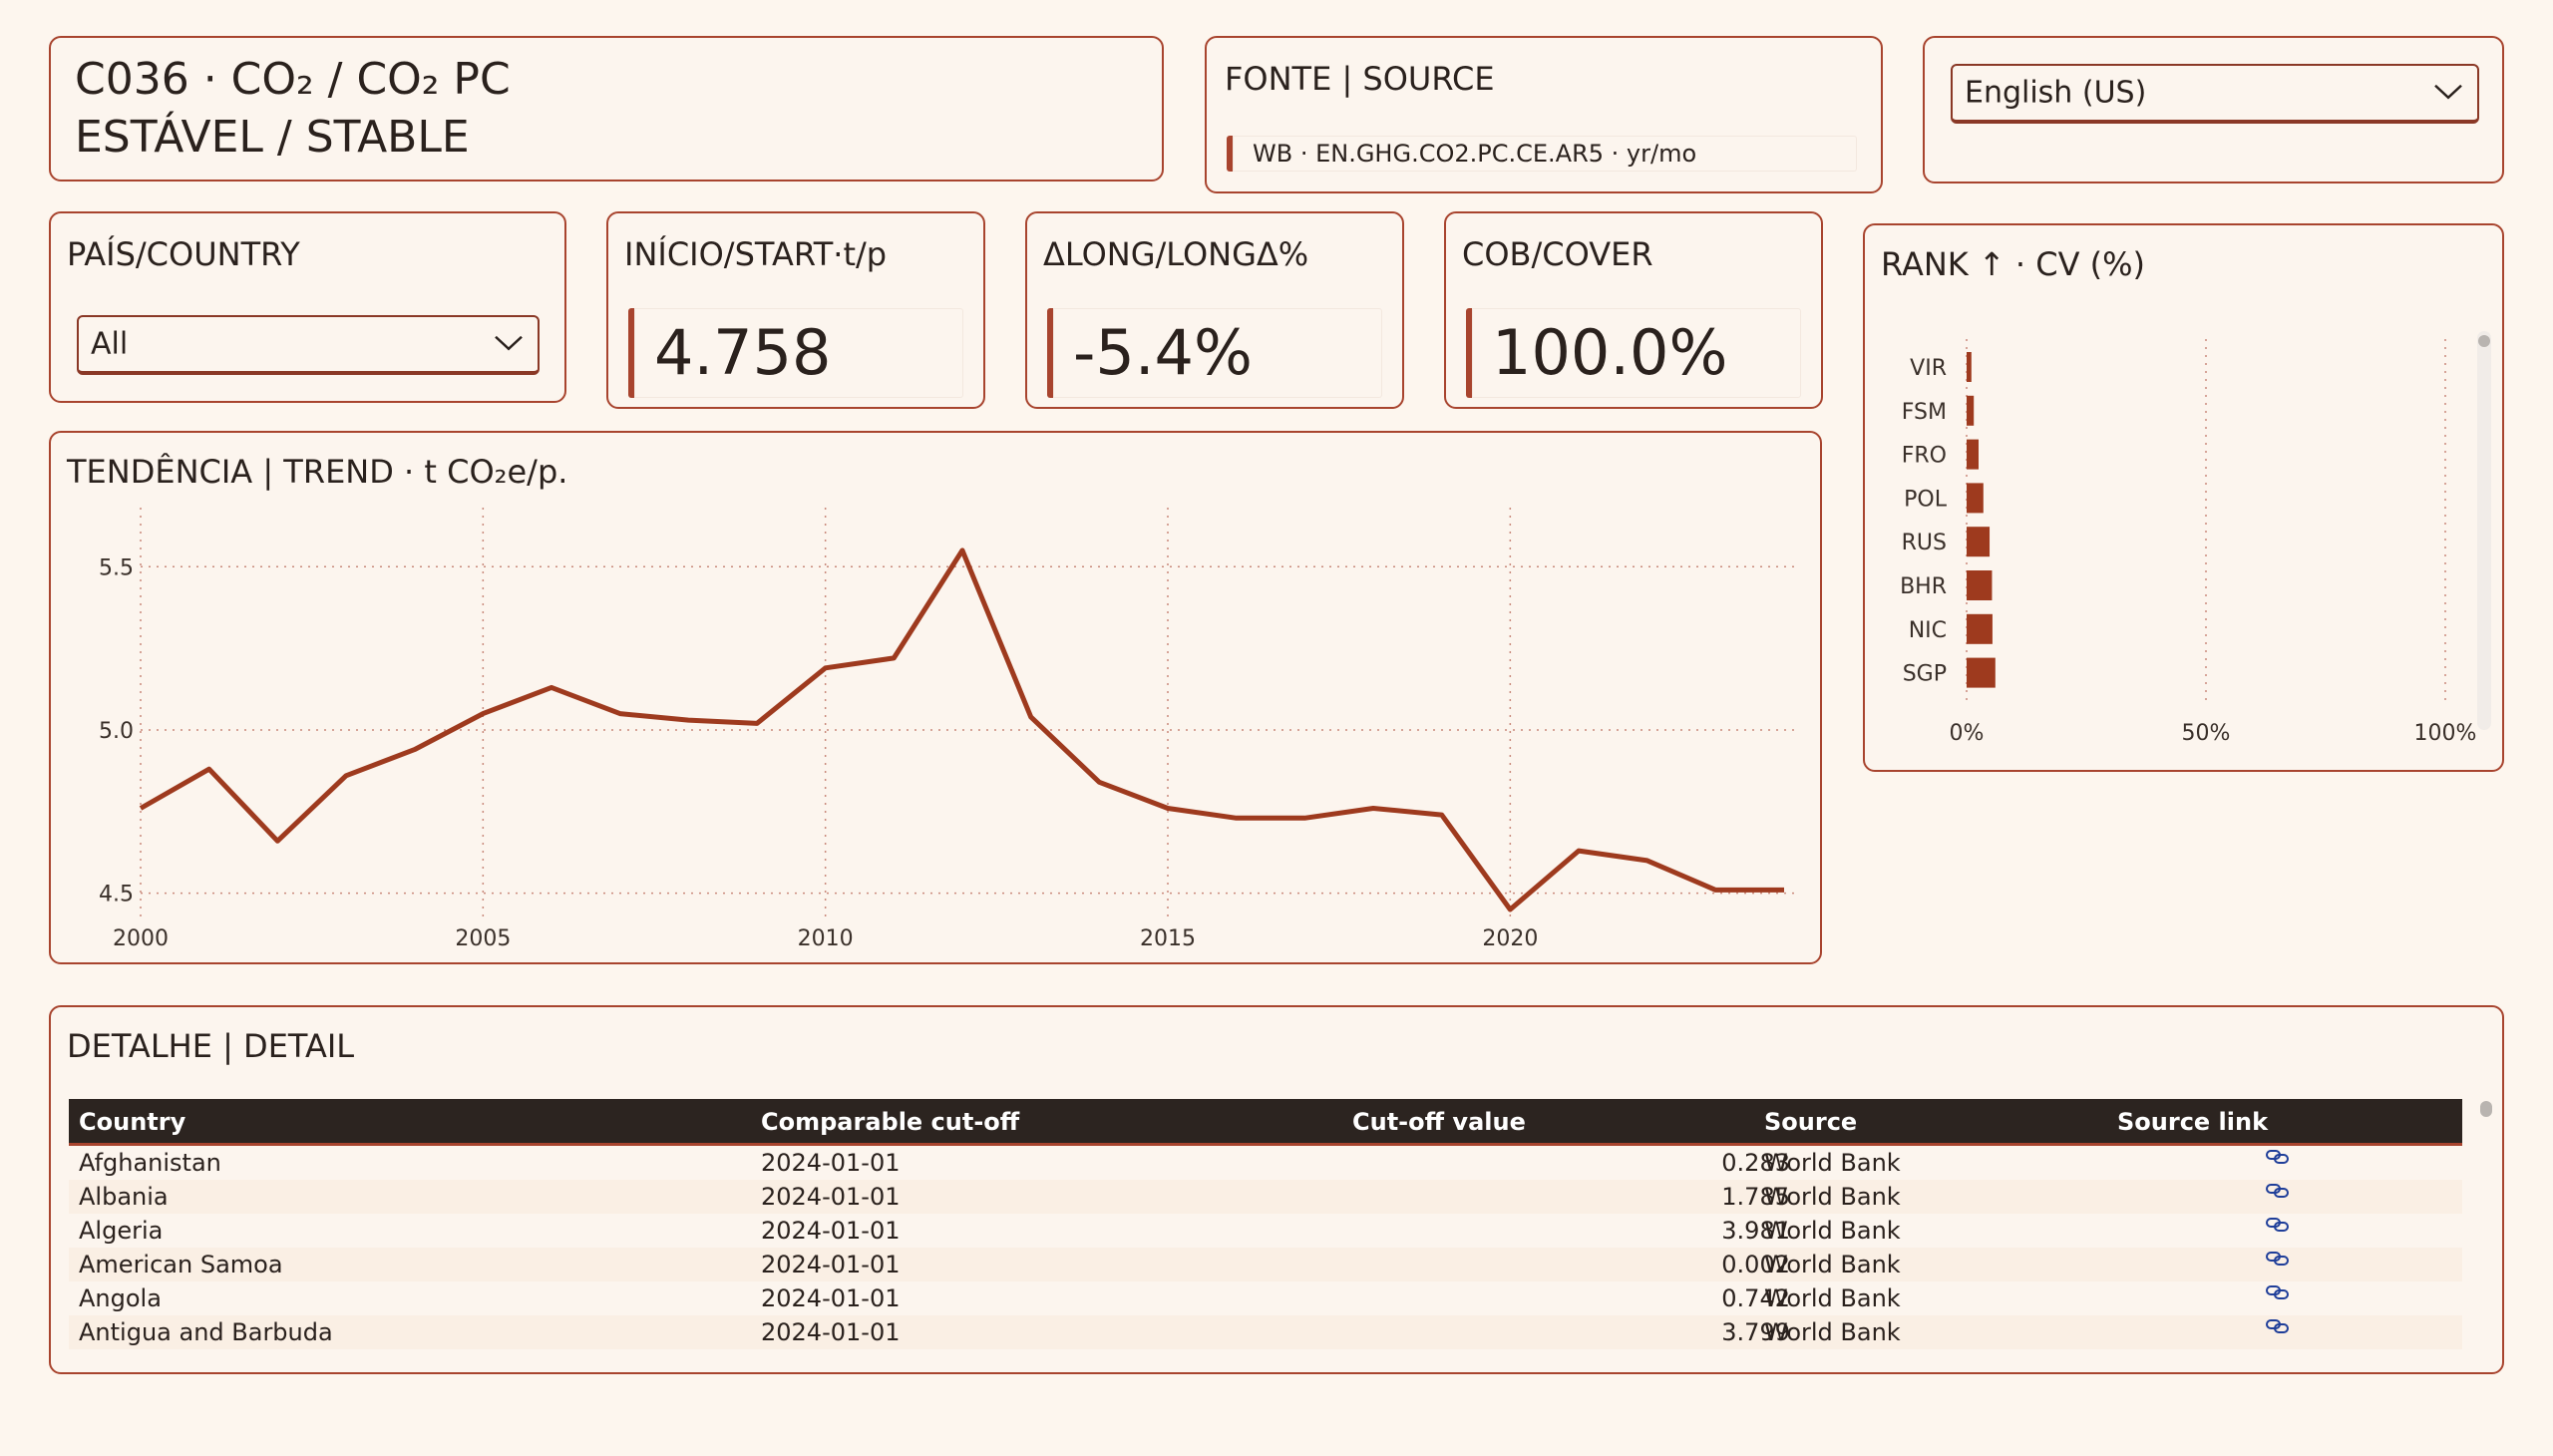  What do you see at coordinates (1756, 1298) in the screenshot?
I see `cell-value: 0.742` at bounding box center [1756, 1298].